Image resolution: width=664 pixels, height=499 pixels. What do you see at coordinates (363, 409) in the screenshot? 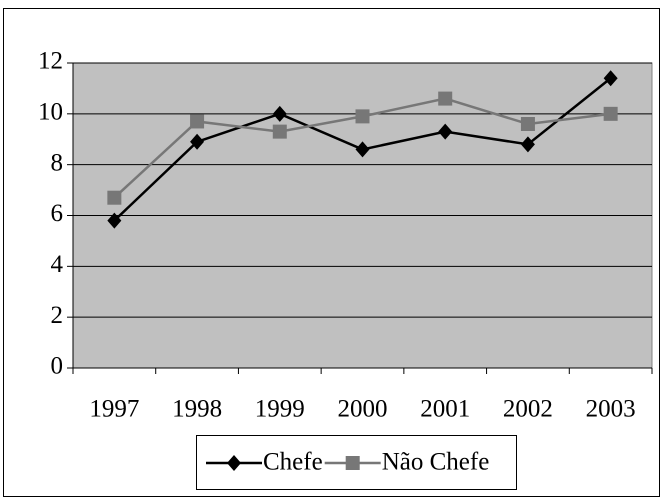
I see `x-tick-label: 2000` at bounding box center [363, 409].